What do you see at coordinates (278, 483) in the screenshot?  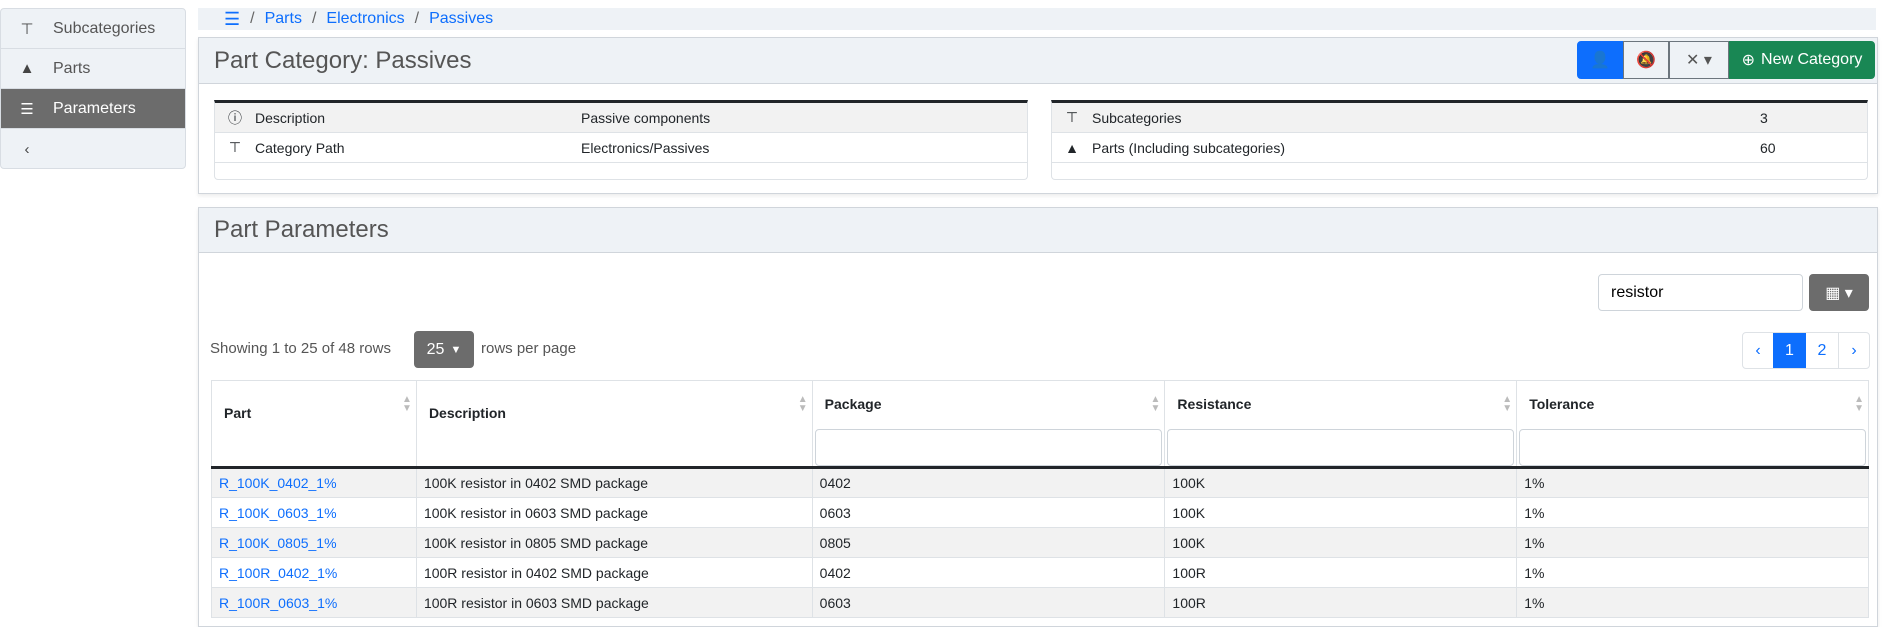 I see `part-link: R_100K_0402_1%` at bounding box center [278, 483].